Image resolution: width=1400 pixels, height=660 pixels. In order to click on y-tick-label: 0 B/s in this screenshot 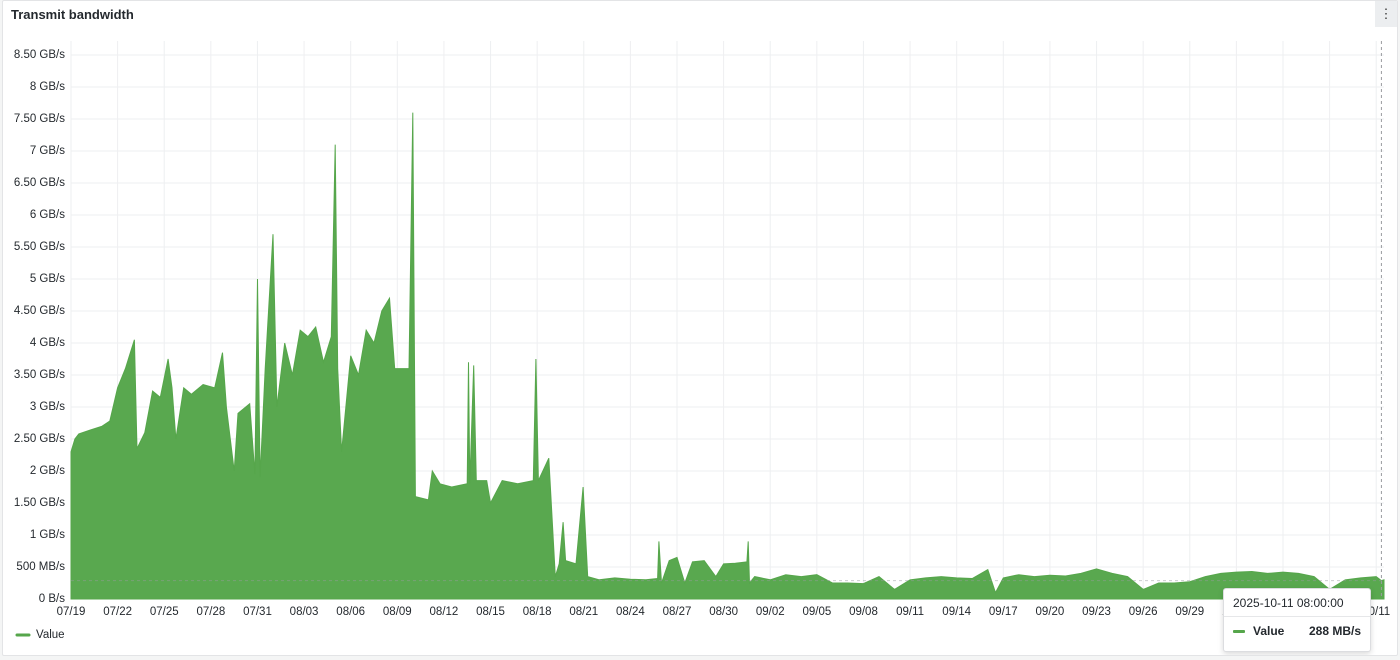, I will do `click(52, 599)`.